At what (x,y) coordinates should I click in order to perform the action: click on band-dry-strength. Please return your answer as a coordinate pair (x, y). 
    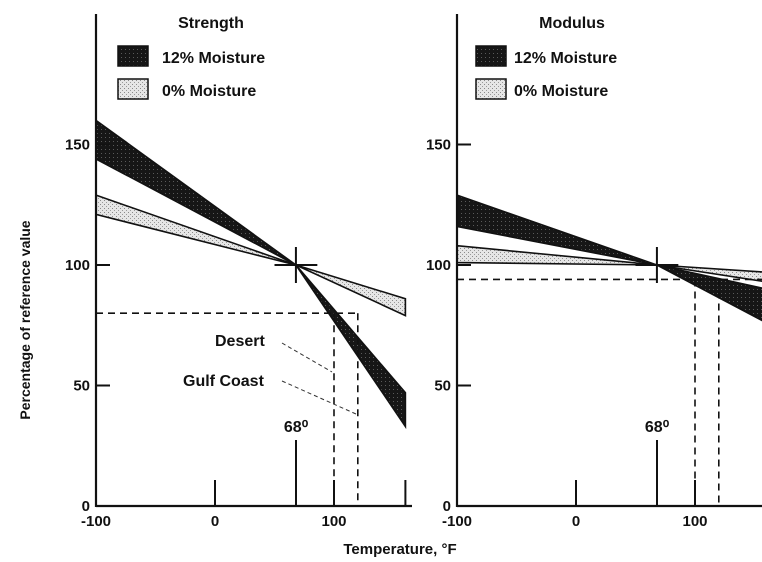
    Looking at the image, I should click on (251, 255).